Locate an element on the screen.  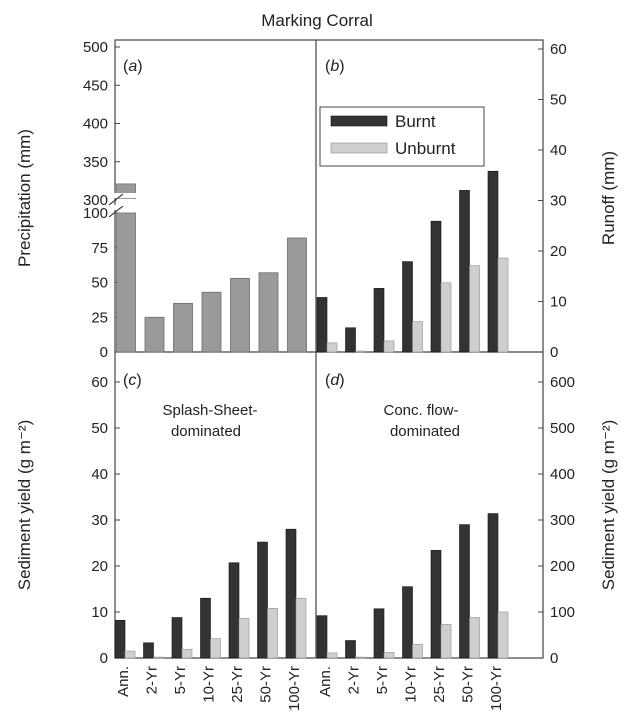
panel-c-label: (c) is located at coordinates (132, 380).